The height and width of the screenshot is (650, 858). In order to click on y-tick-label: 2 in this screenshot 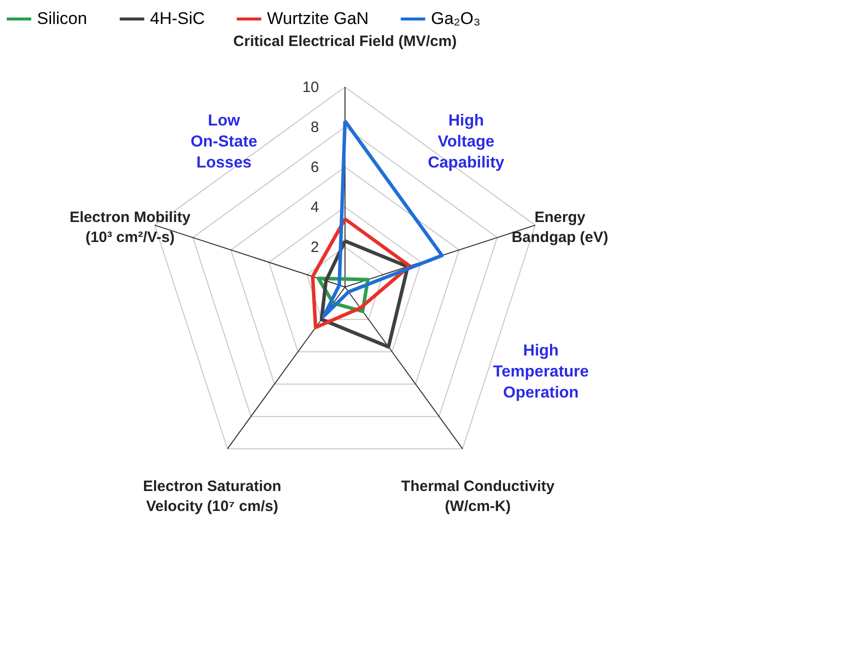, I will do `click(314, 247)`.